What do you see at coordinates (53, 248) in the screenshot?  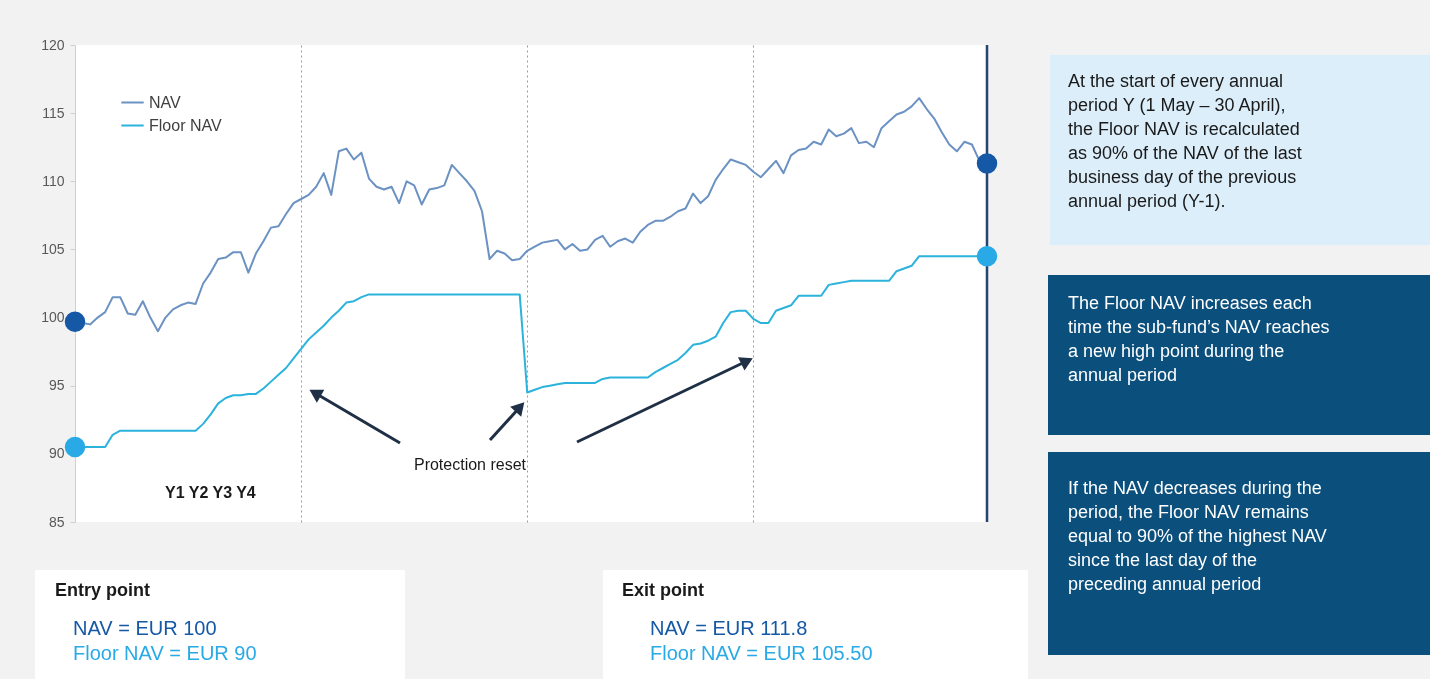 I see `y-tick-label: 105` at bounding box center [53, 248].